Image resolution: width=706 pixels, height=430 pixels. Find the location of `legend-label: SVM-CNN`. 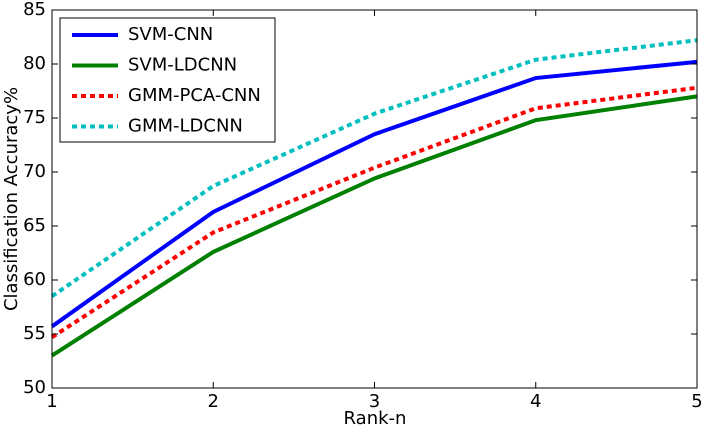

legend-label: SVM-CNN is located at coordinates (170, 34).